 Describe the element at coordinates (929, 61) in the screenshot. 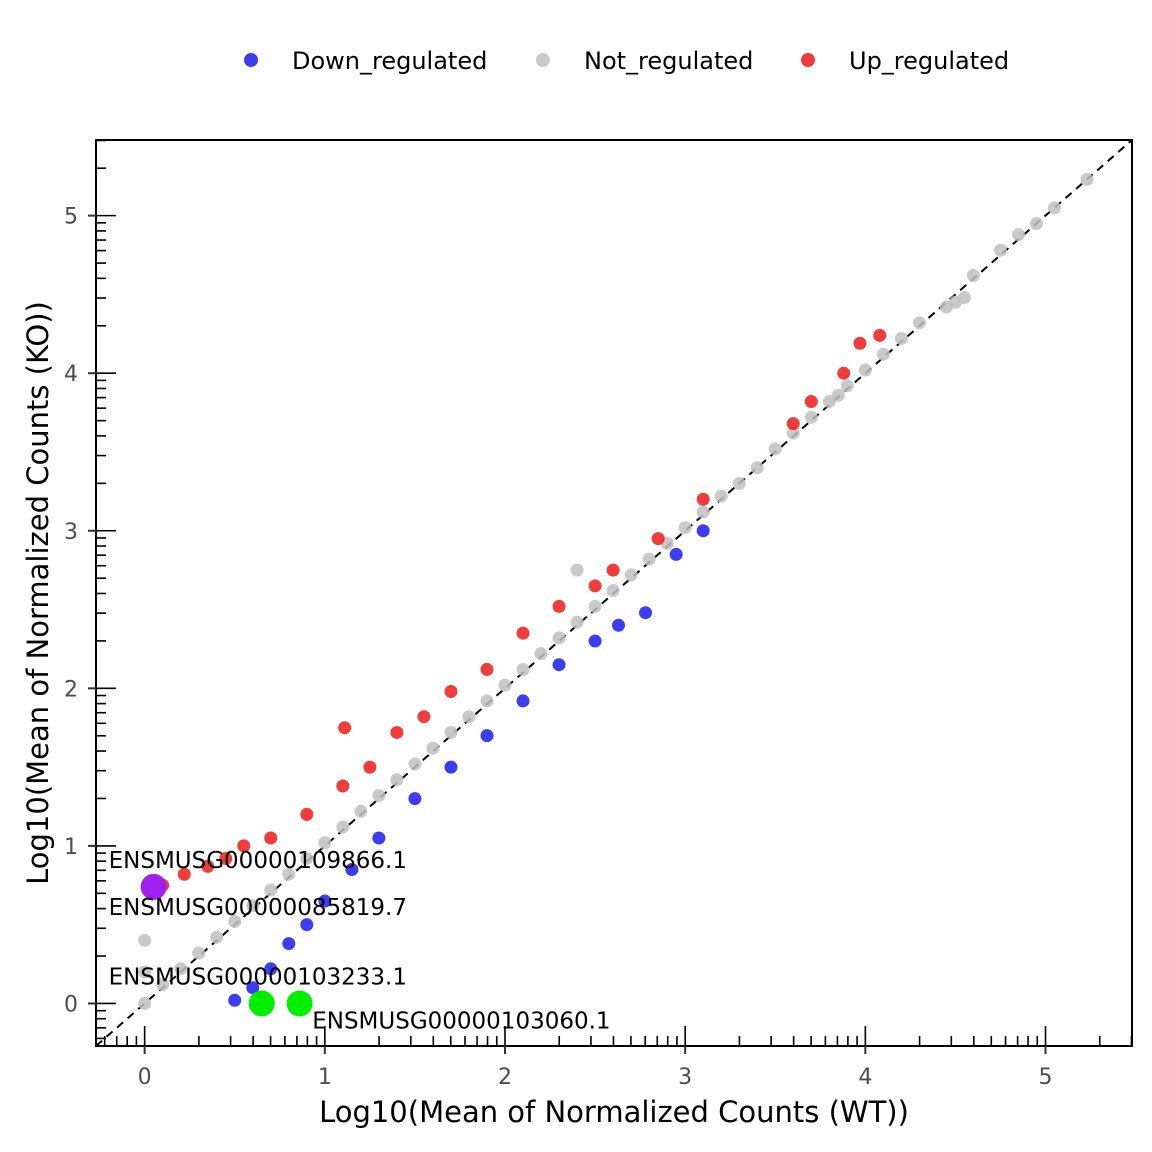

I see `legend-label: Up_regulated` at that location.